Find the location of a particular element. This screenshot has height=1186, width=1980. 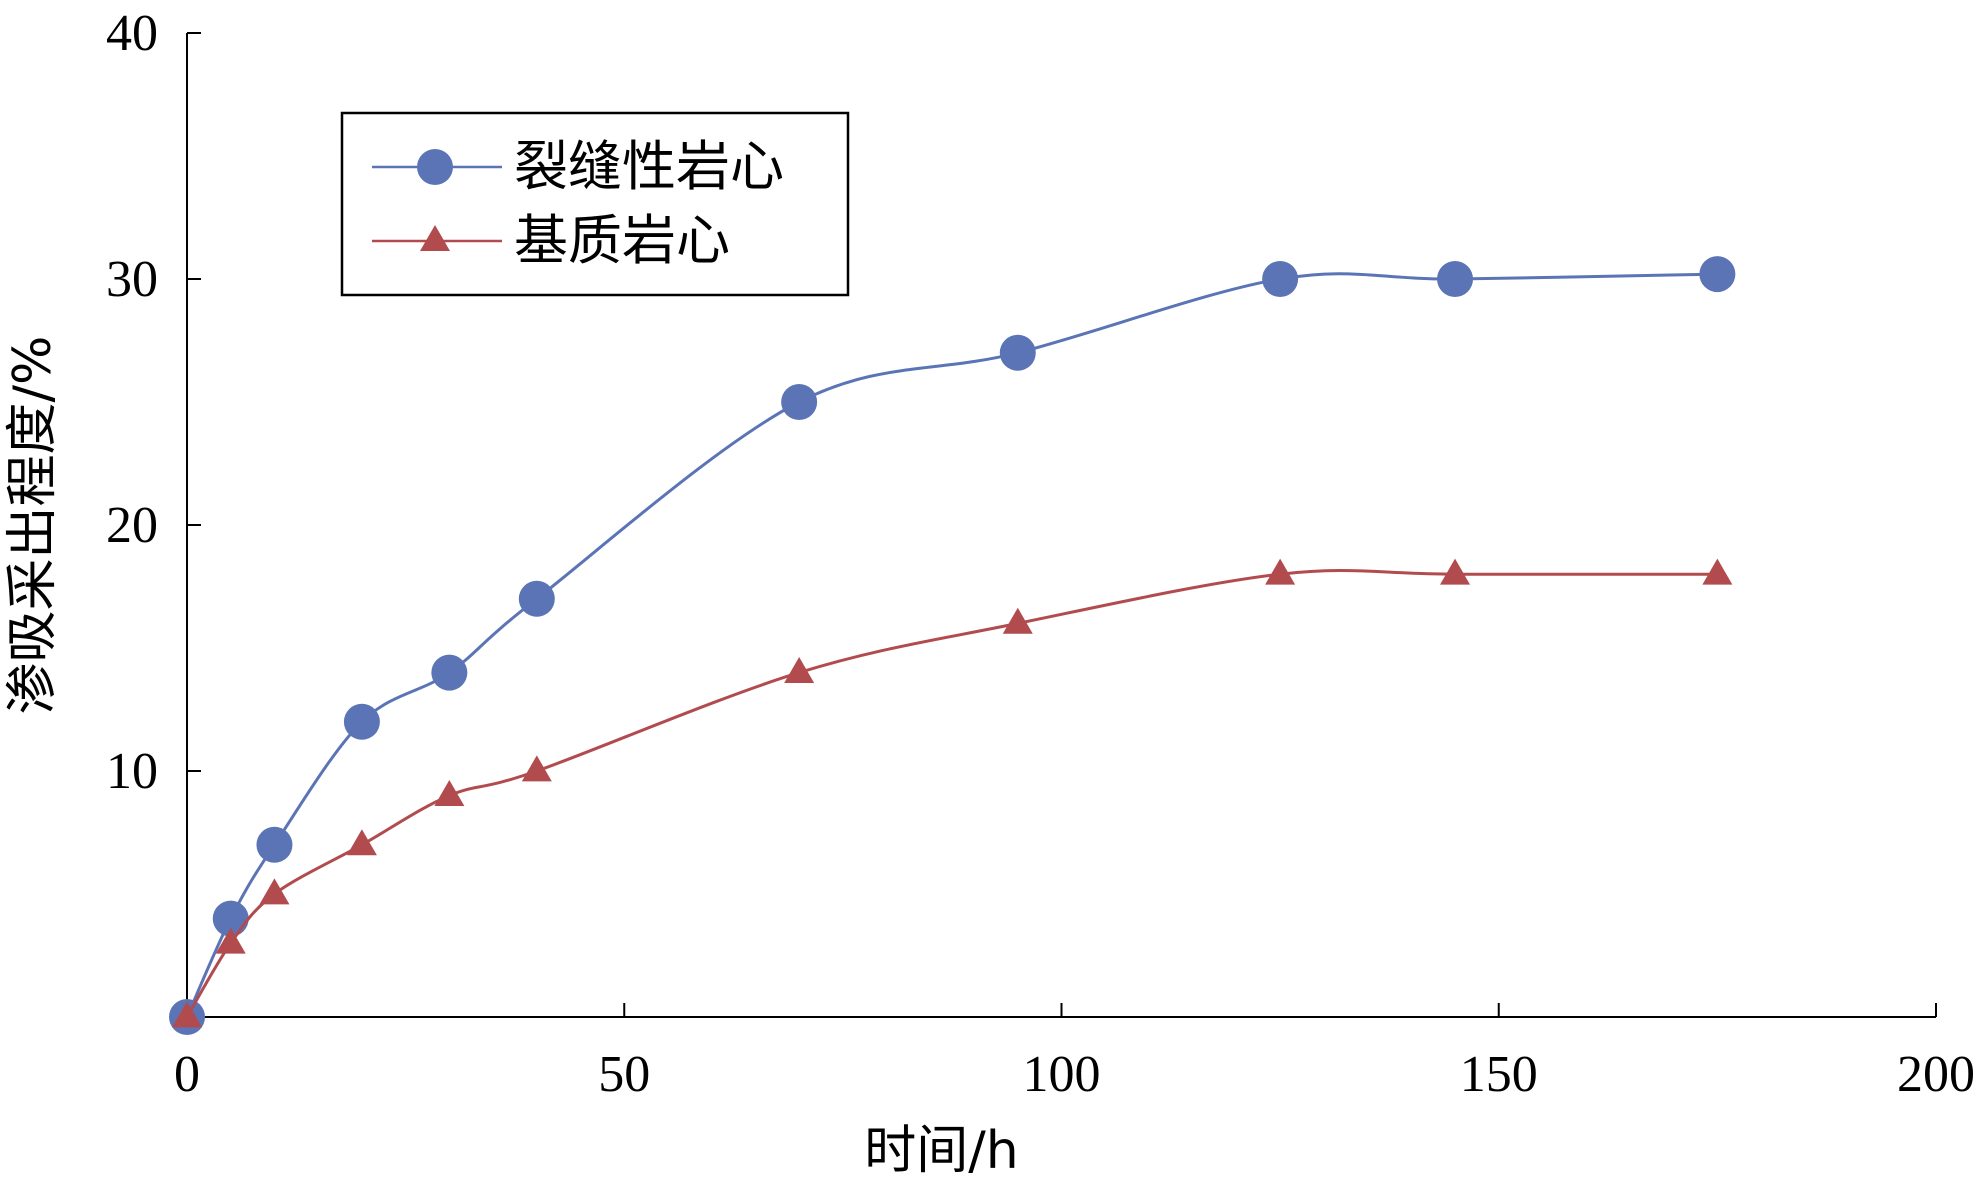

legend-label-matrix-core: 基质岩心 is located at coordinates (622, 240).